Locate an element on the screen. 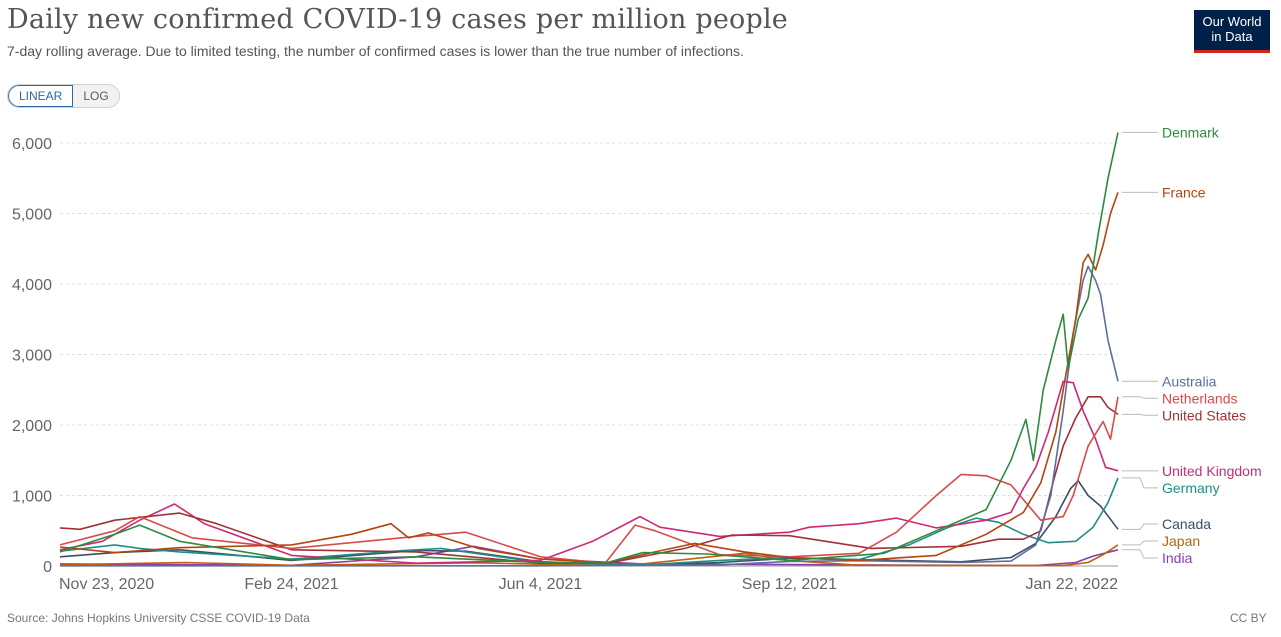 The image size is (1281, 637). series-label-france: France is located at coordinates (1184, 192).